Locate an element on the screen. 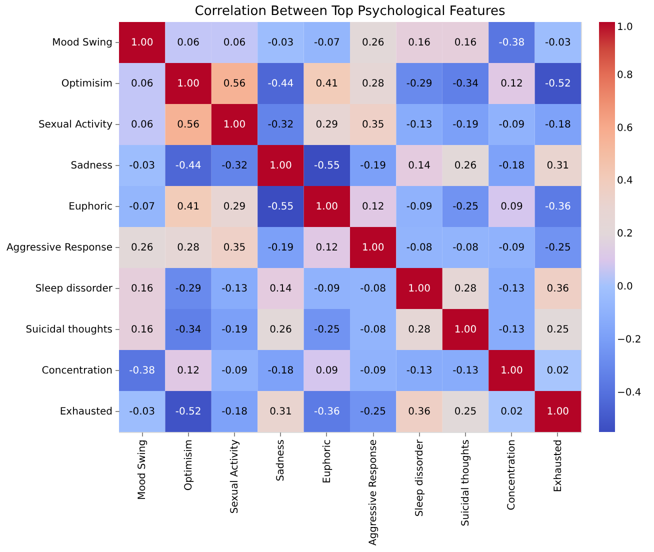 The height and width of the screenshot is (552, 654). x-tick-label: Aggressive Response is located at coordinates (374, 493).